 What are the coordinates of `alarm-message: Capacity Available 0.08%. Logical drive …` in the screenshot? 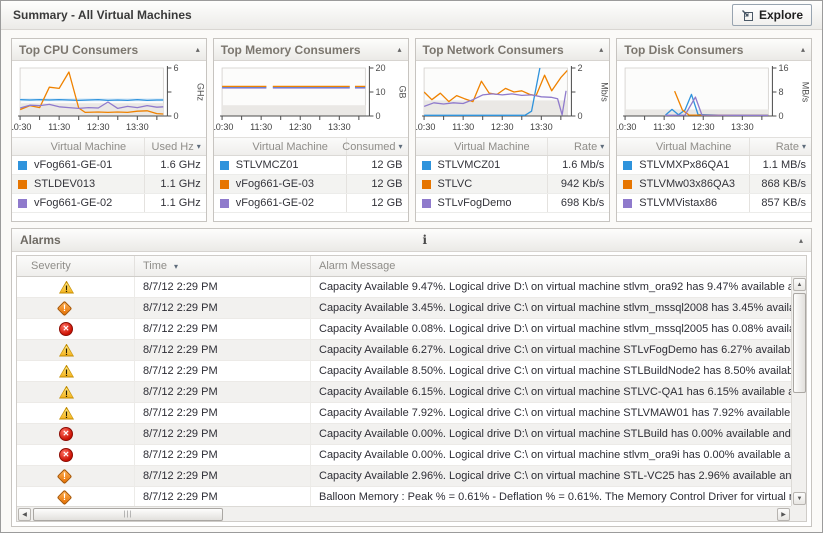 It's located at (555, 329).